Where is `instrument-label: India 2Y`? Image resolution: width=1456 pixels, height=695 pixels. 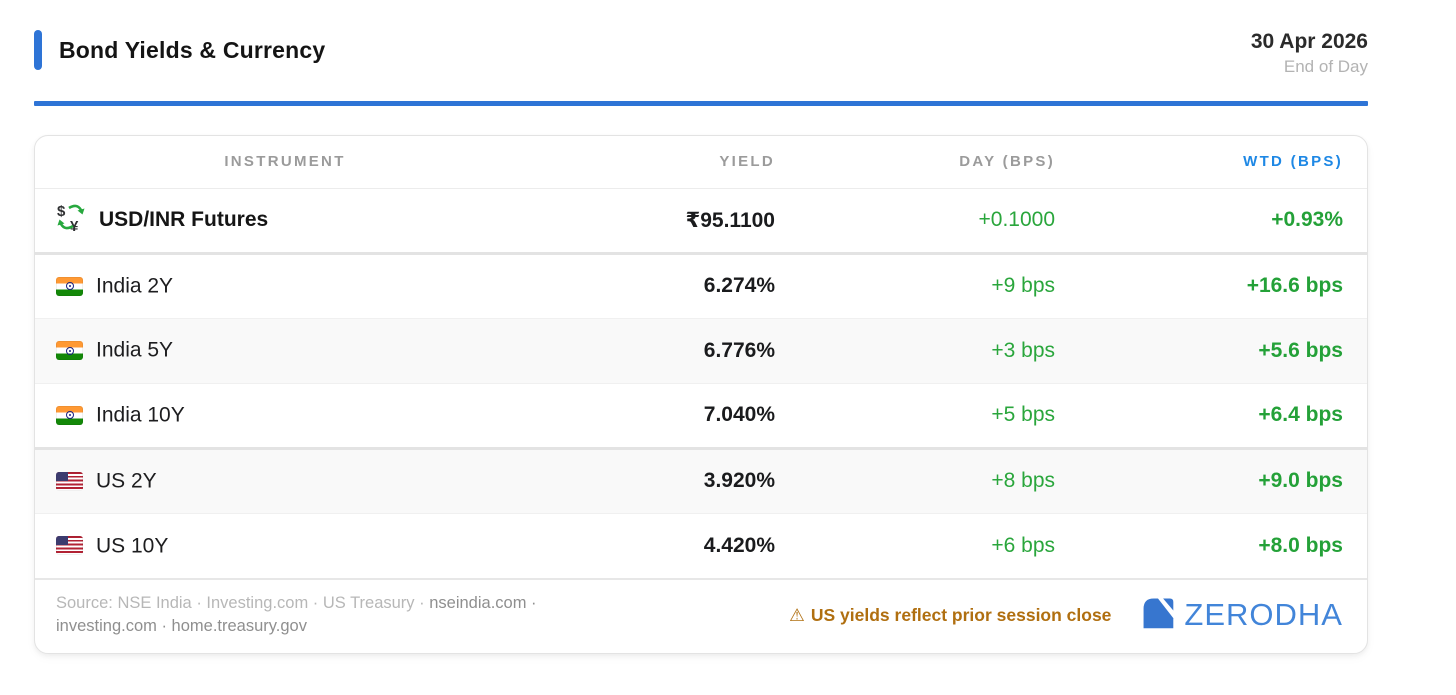 instrument-label: India 2Y is located at coordinates (135, 286).